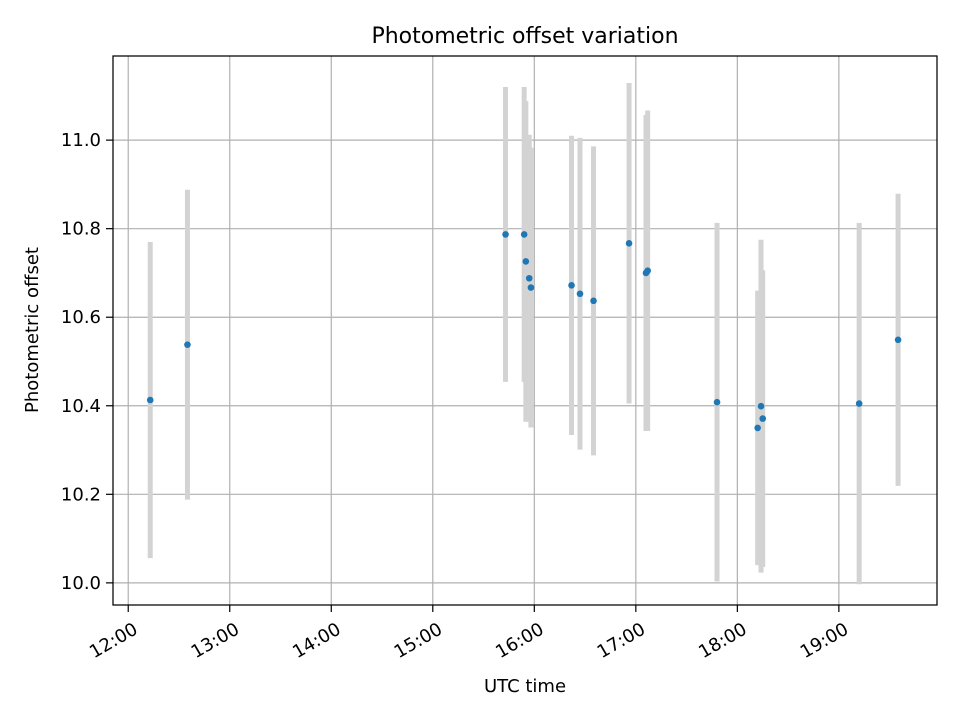  What do you see at coordinates (418, 641) in the screenshot?
I see `x-tick-label: 15:00` at bounding box center [418, 641].